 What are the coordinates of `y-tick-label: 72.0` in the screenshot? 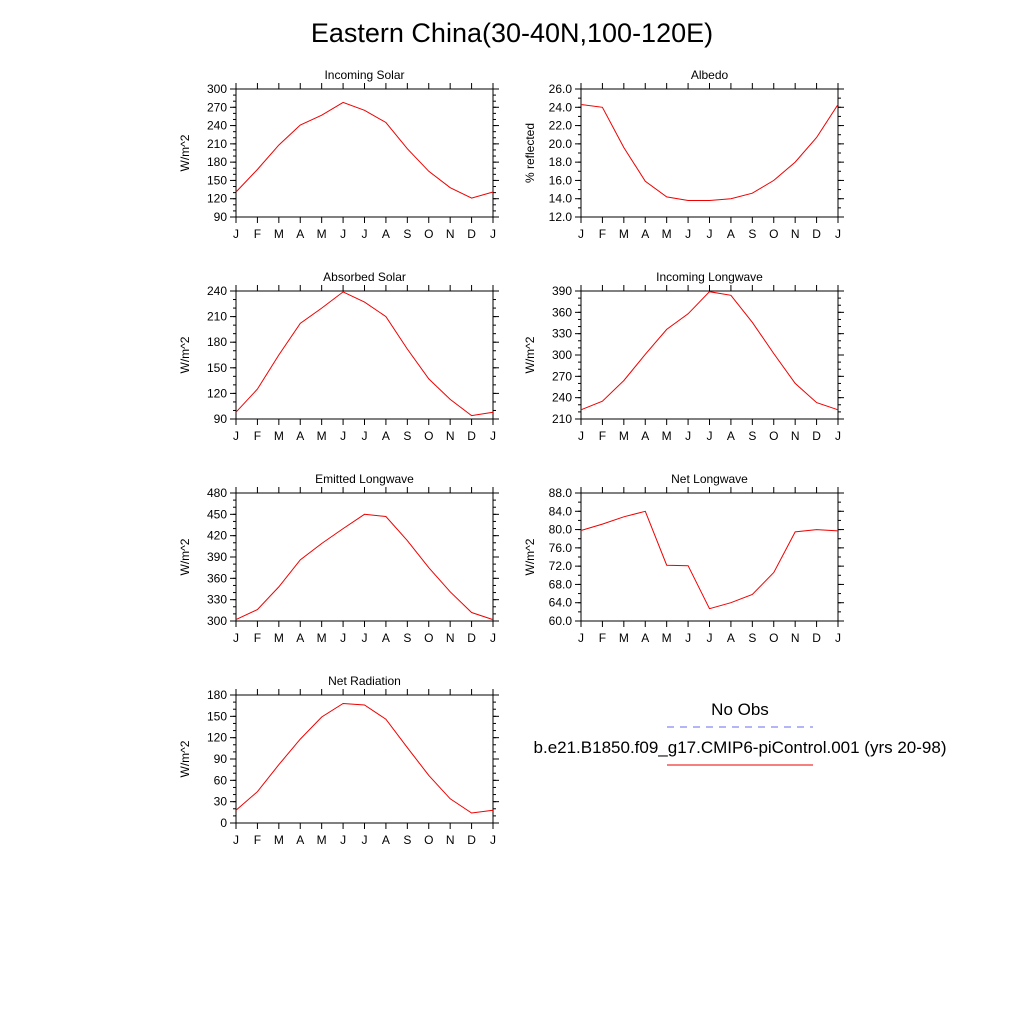 It's located at (561, 566).